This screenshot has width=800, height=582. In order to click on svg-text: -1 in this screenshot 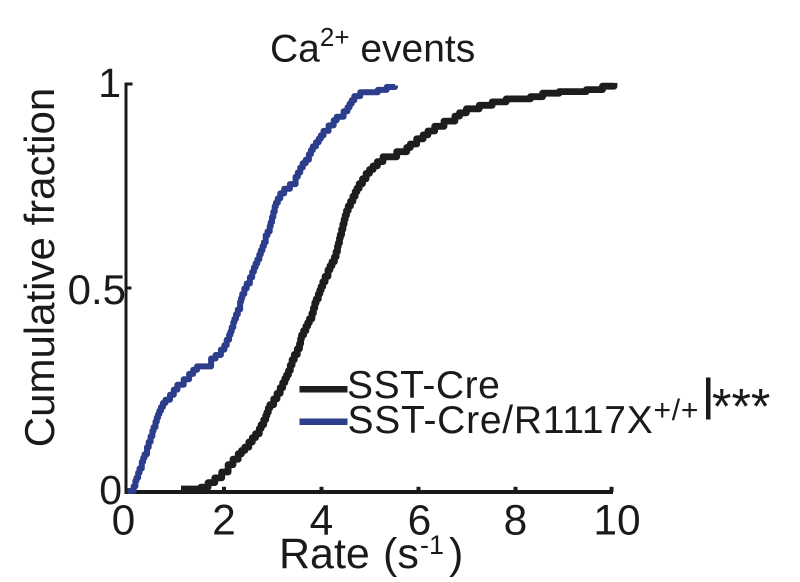, I will do `click(432, 545)`.